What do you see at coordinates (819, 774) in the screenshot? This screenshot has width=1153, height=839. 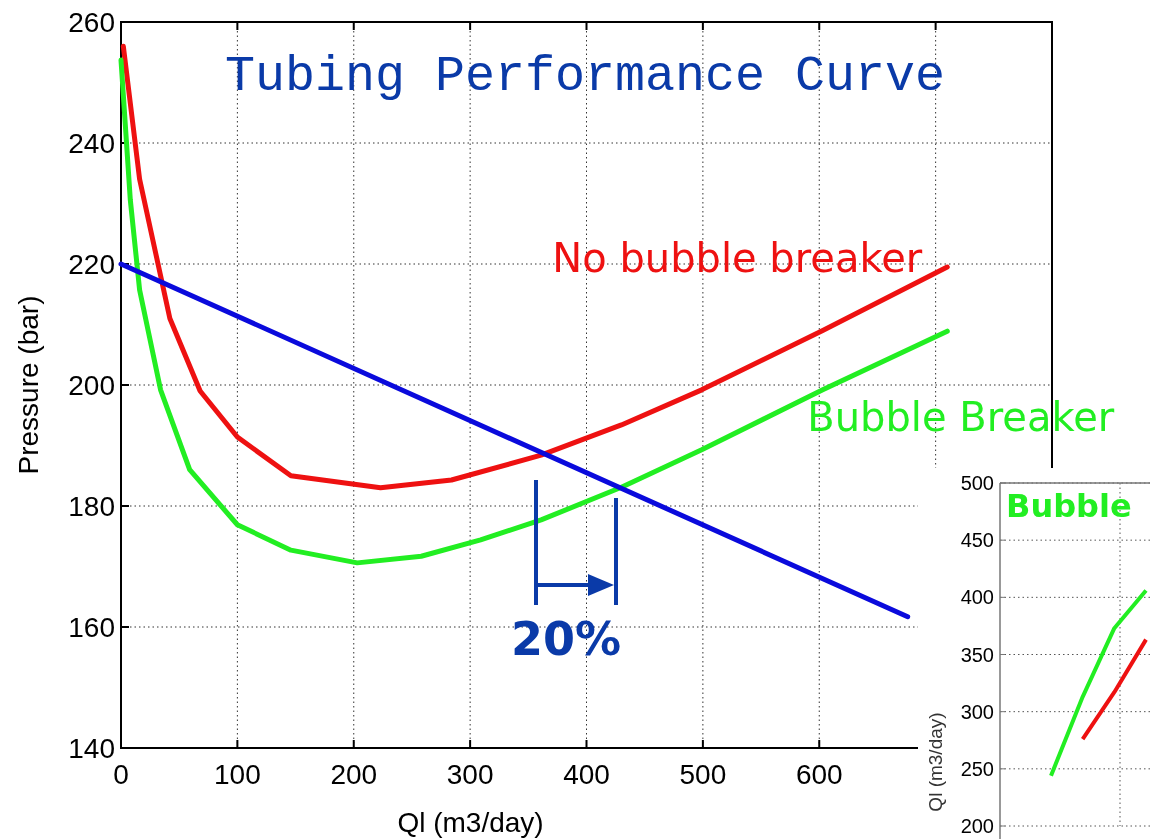 I see `x-tick-label: 600` at bounding box center [819, 774].